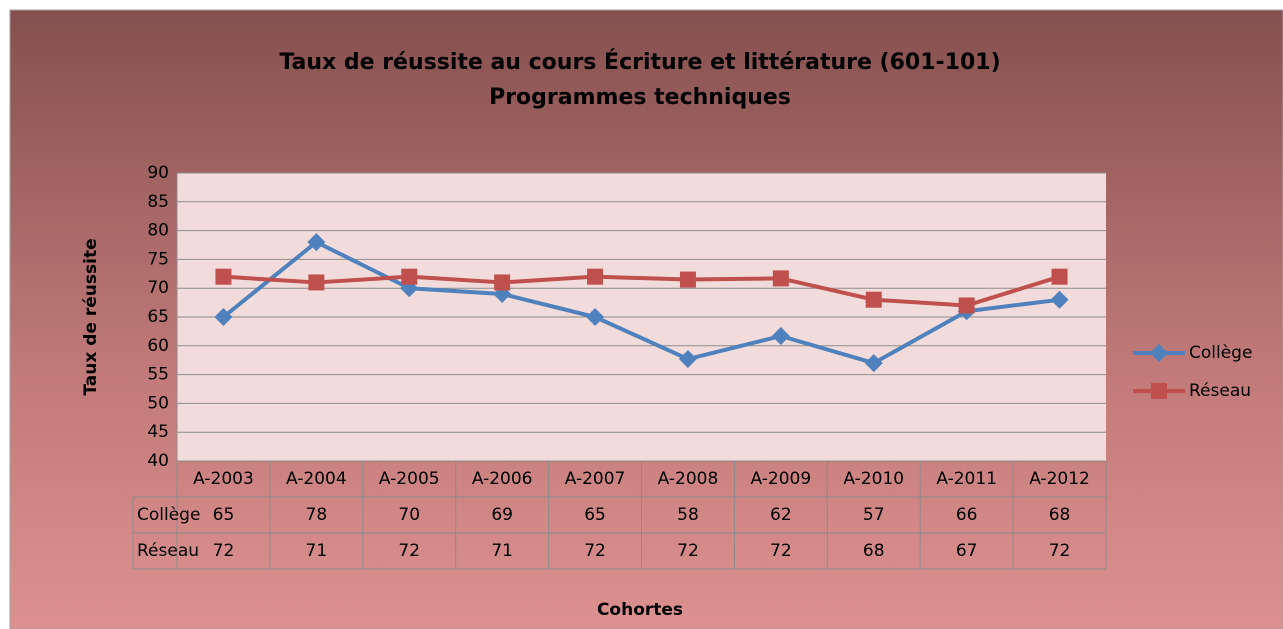 The width and height of the screenshot is (1283, 629). Describe the element at coordinates (1220, 391) in the screenshot. I see `legend-label: Réseau` at that location.